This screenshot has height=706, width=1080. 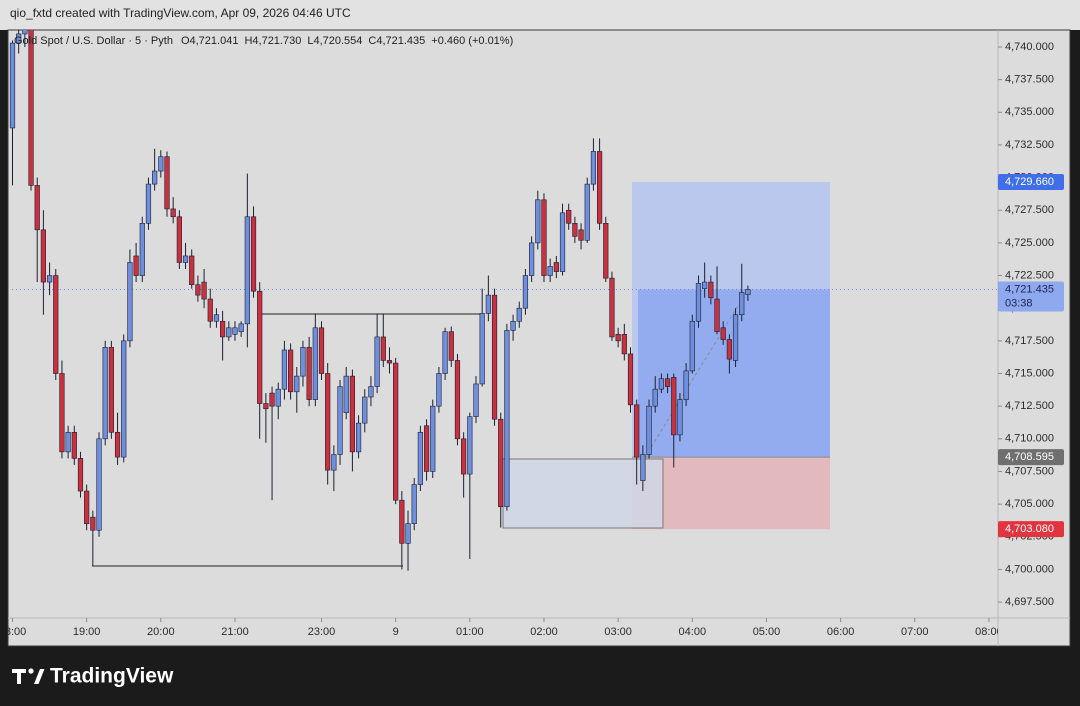 What do you see at coordinates (1031, 182) in the screenshot?
I see `price-badge` at bounding box center [1031, 182].